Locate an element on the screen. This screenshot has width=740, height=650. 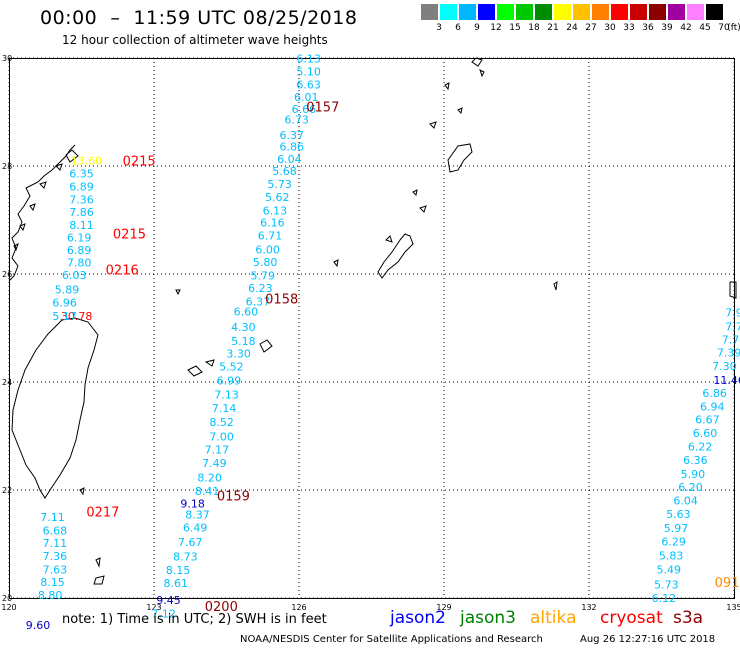
wave-height-value: 5.80 is located at coordinates (265, 262).